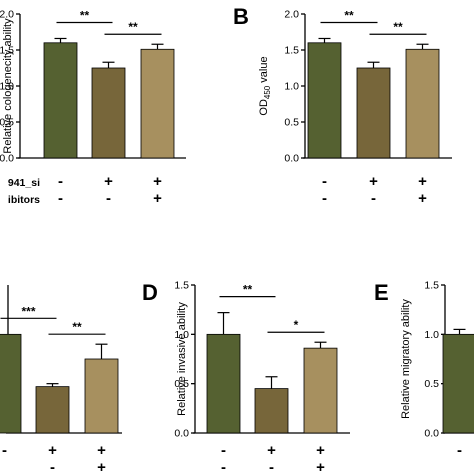 The height and width of the screenshot is (474, 474). What do you see at coordinates (241, 16) in the screenshot?
I see `panel-letter: B` at bounding box center [241, 16].